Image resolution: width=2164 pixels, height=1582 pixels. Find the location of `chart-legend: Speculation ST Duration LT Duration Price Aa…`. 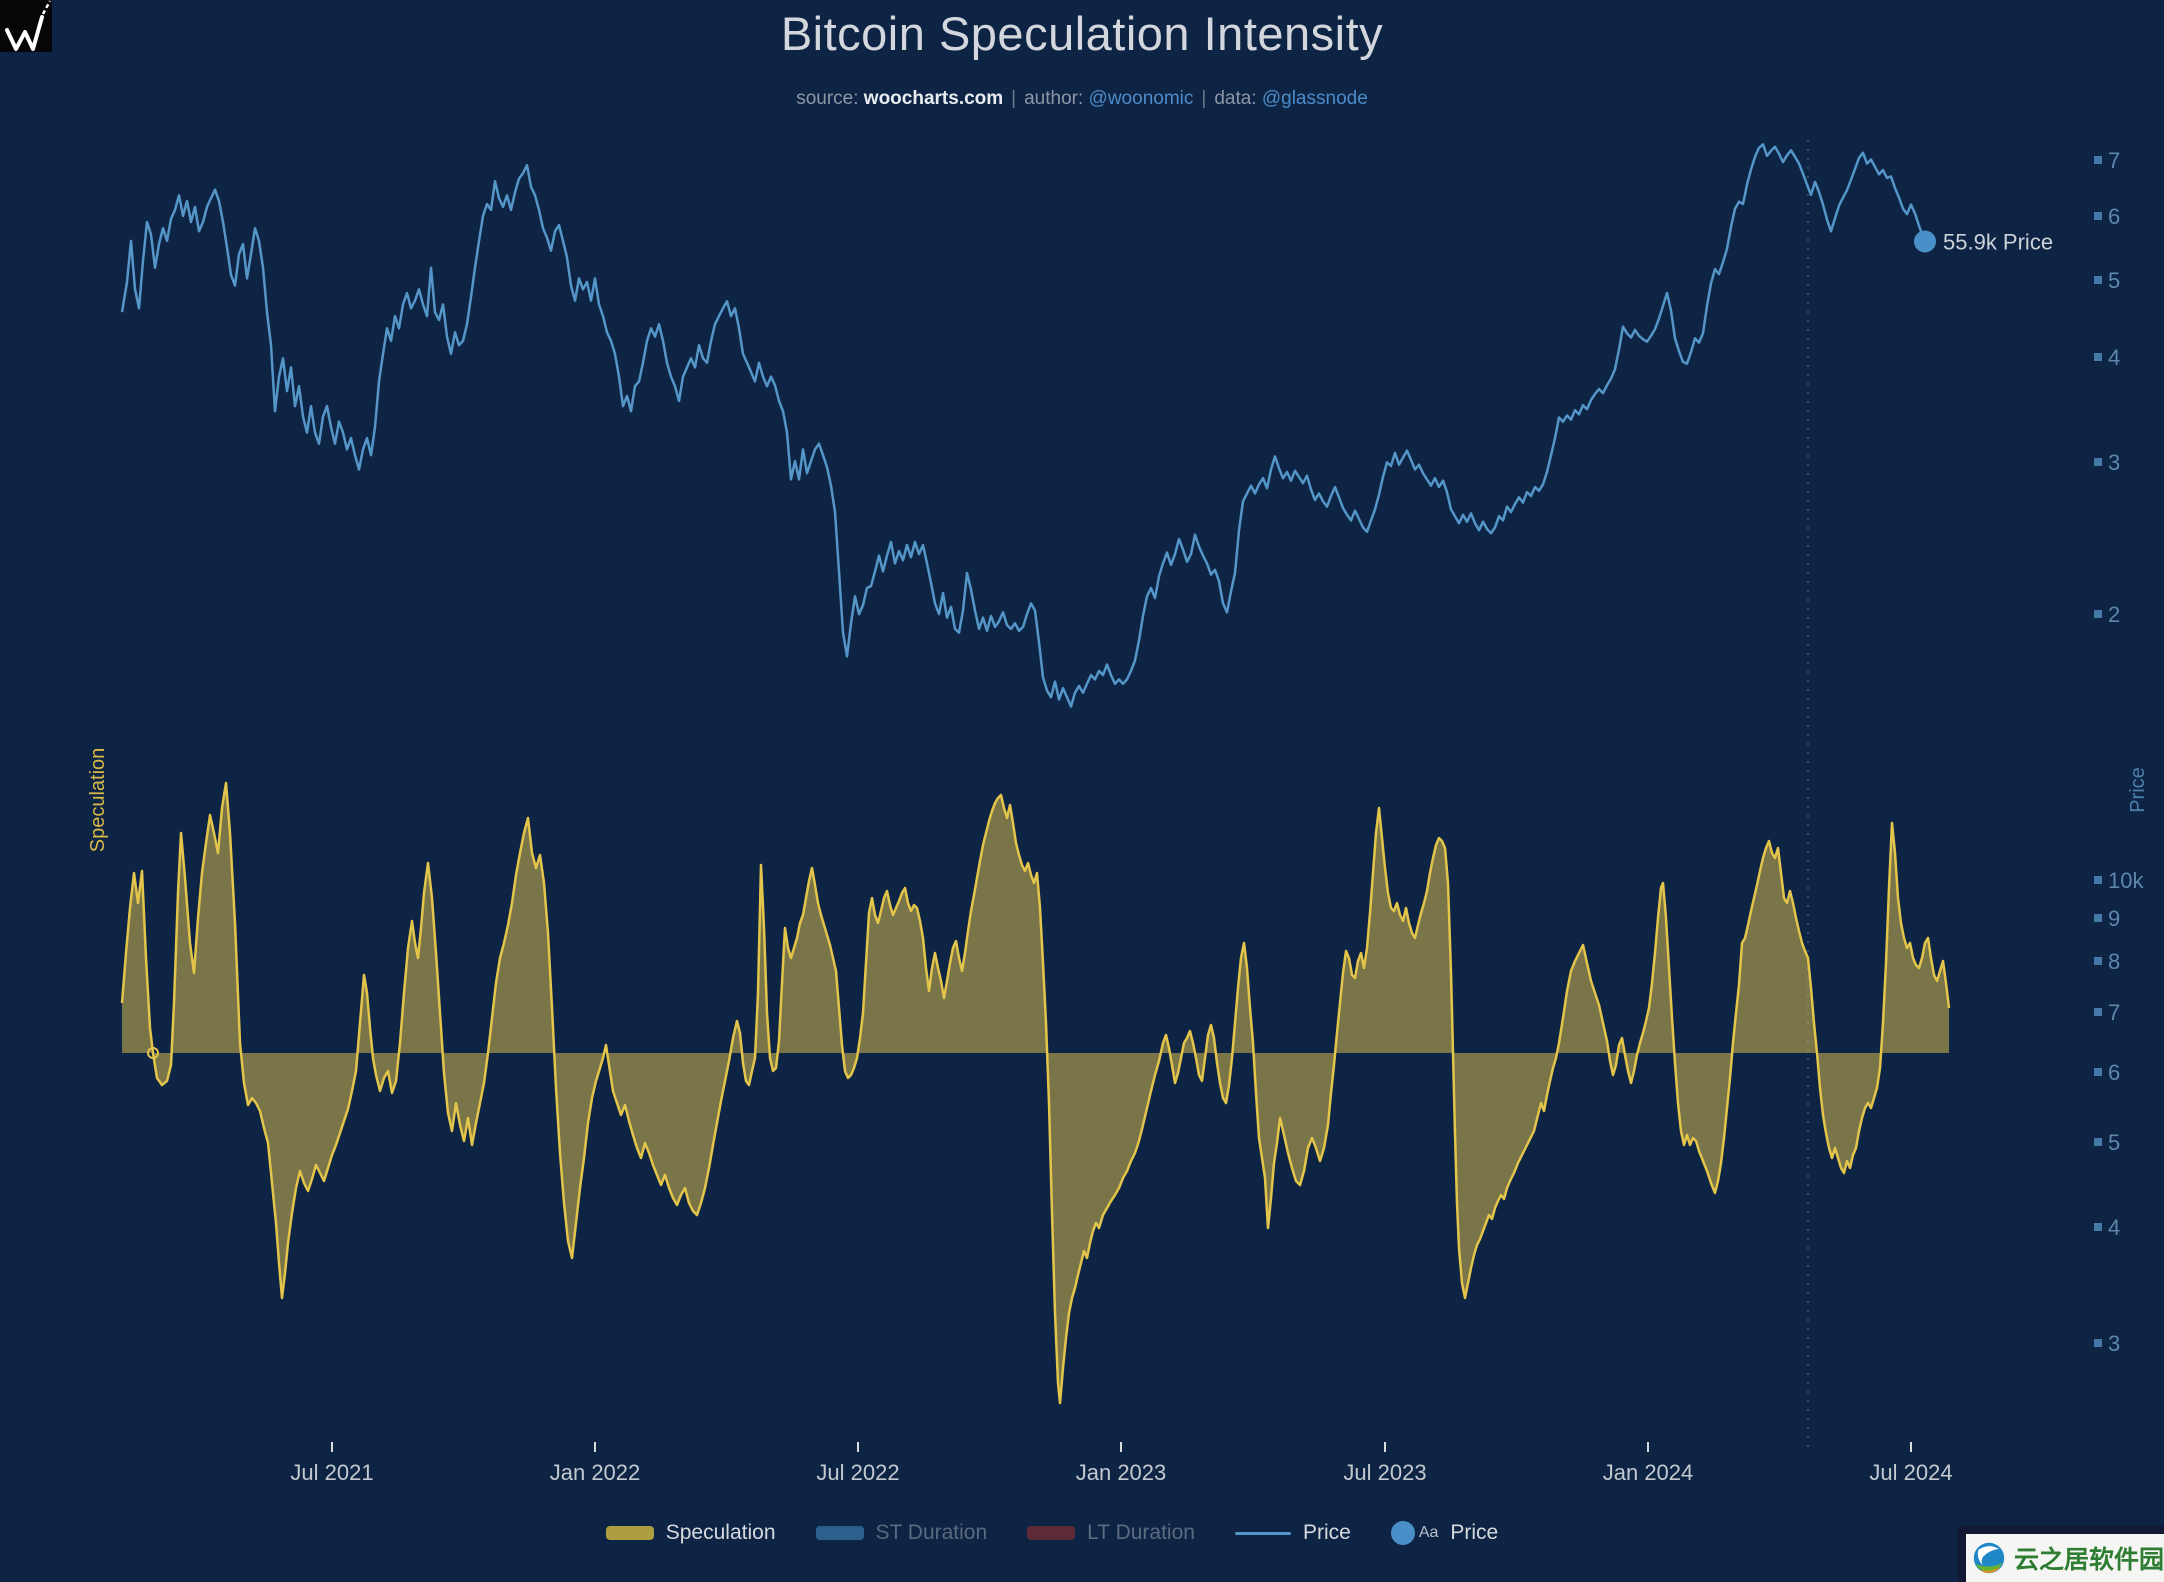

chart-legend: Speculation ST Duration LT Duration Price Aa… is located at coordinates (1052, 1533).